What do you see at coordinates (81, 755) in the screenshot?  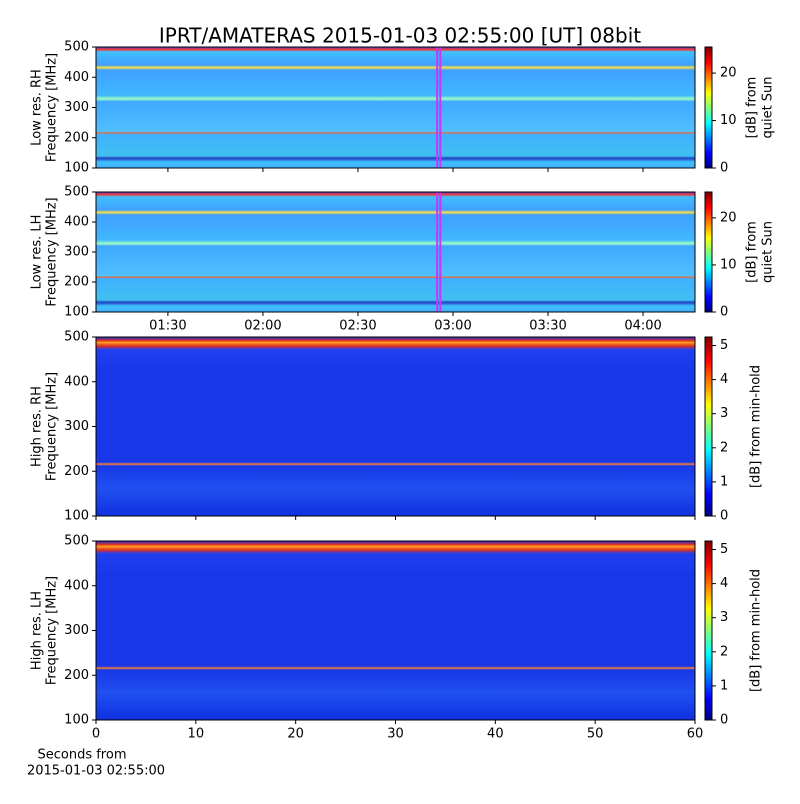 I see `x-axis-label: Seconds from` at bounding box center [81, 755].